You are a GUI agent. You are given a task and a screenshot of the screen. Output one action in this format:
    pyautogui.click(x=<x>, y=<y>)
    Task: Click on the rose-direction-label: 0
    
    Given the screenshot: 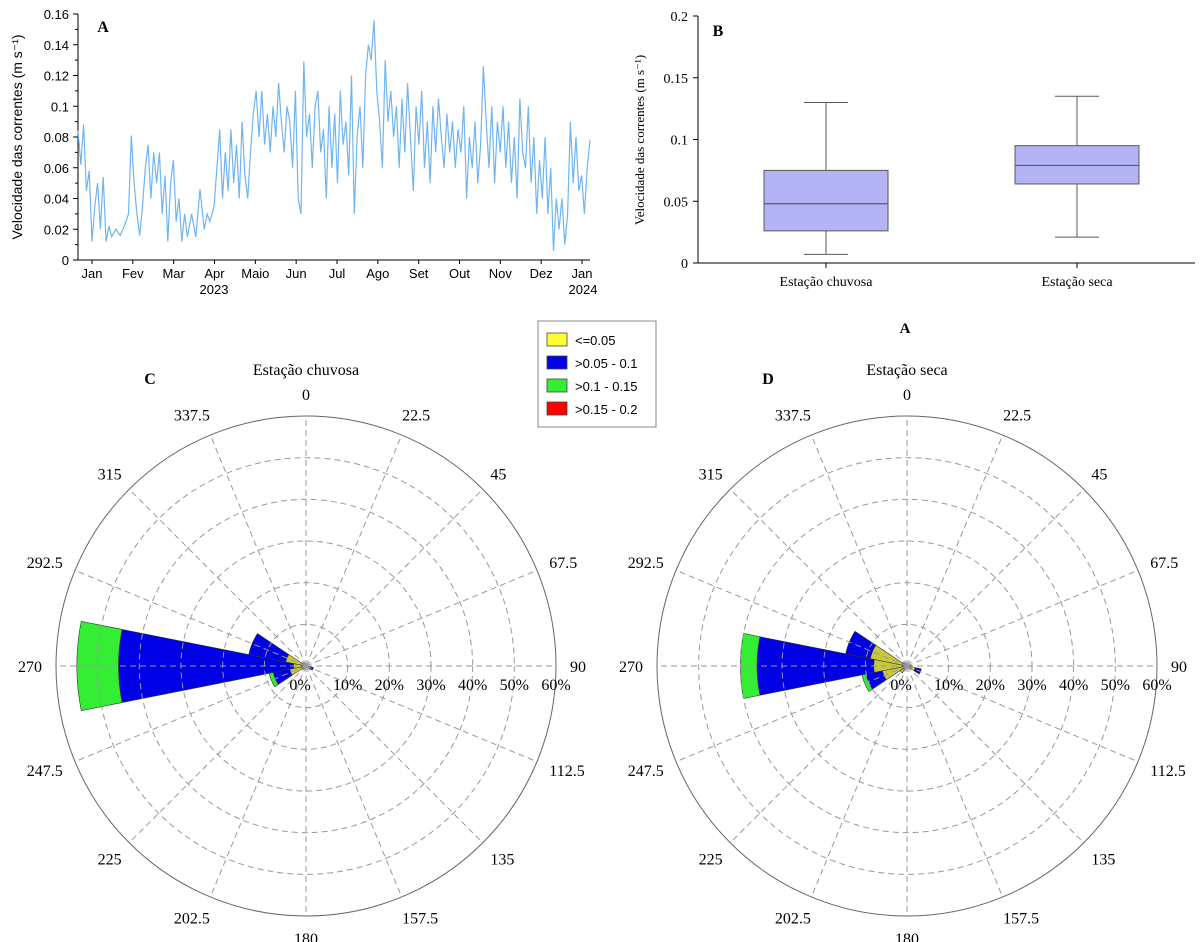 What is the action you would take?
    pyautogui.click(x=907, y=395)
    